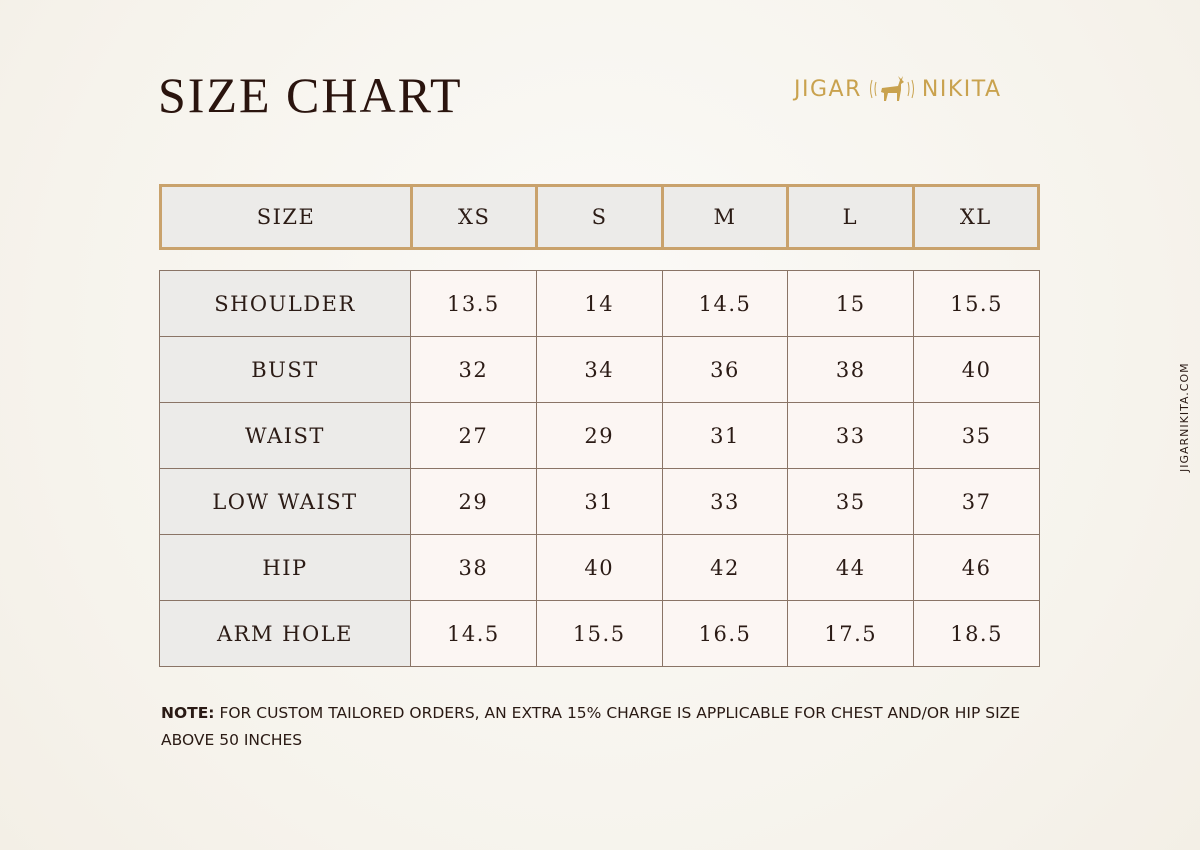  What do you see at coordinates (285, 501) in the screenshot?
I see `row-label: LOW WAIST` at bounding box center [285, 501].